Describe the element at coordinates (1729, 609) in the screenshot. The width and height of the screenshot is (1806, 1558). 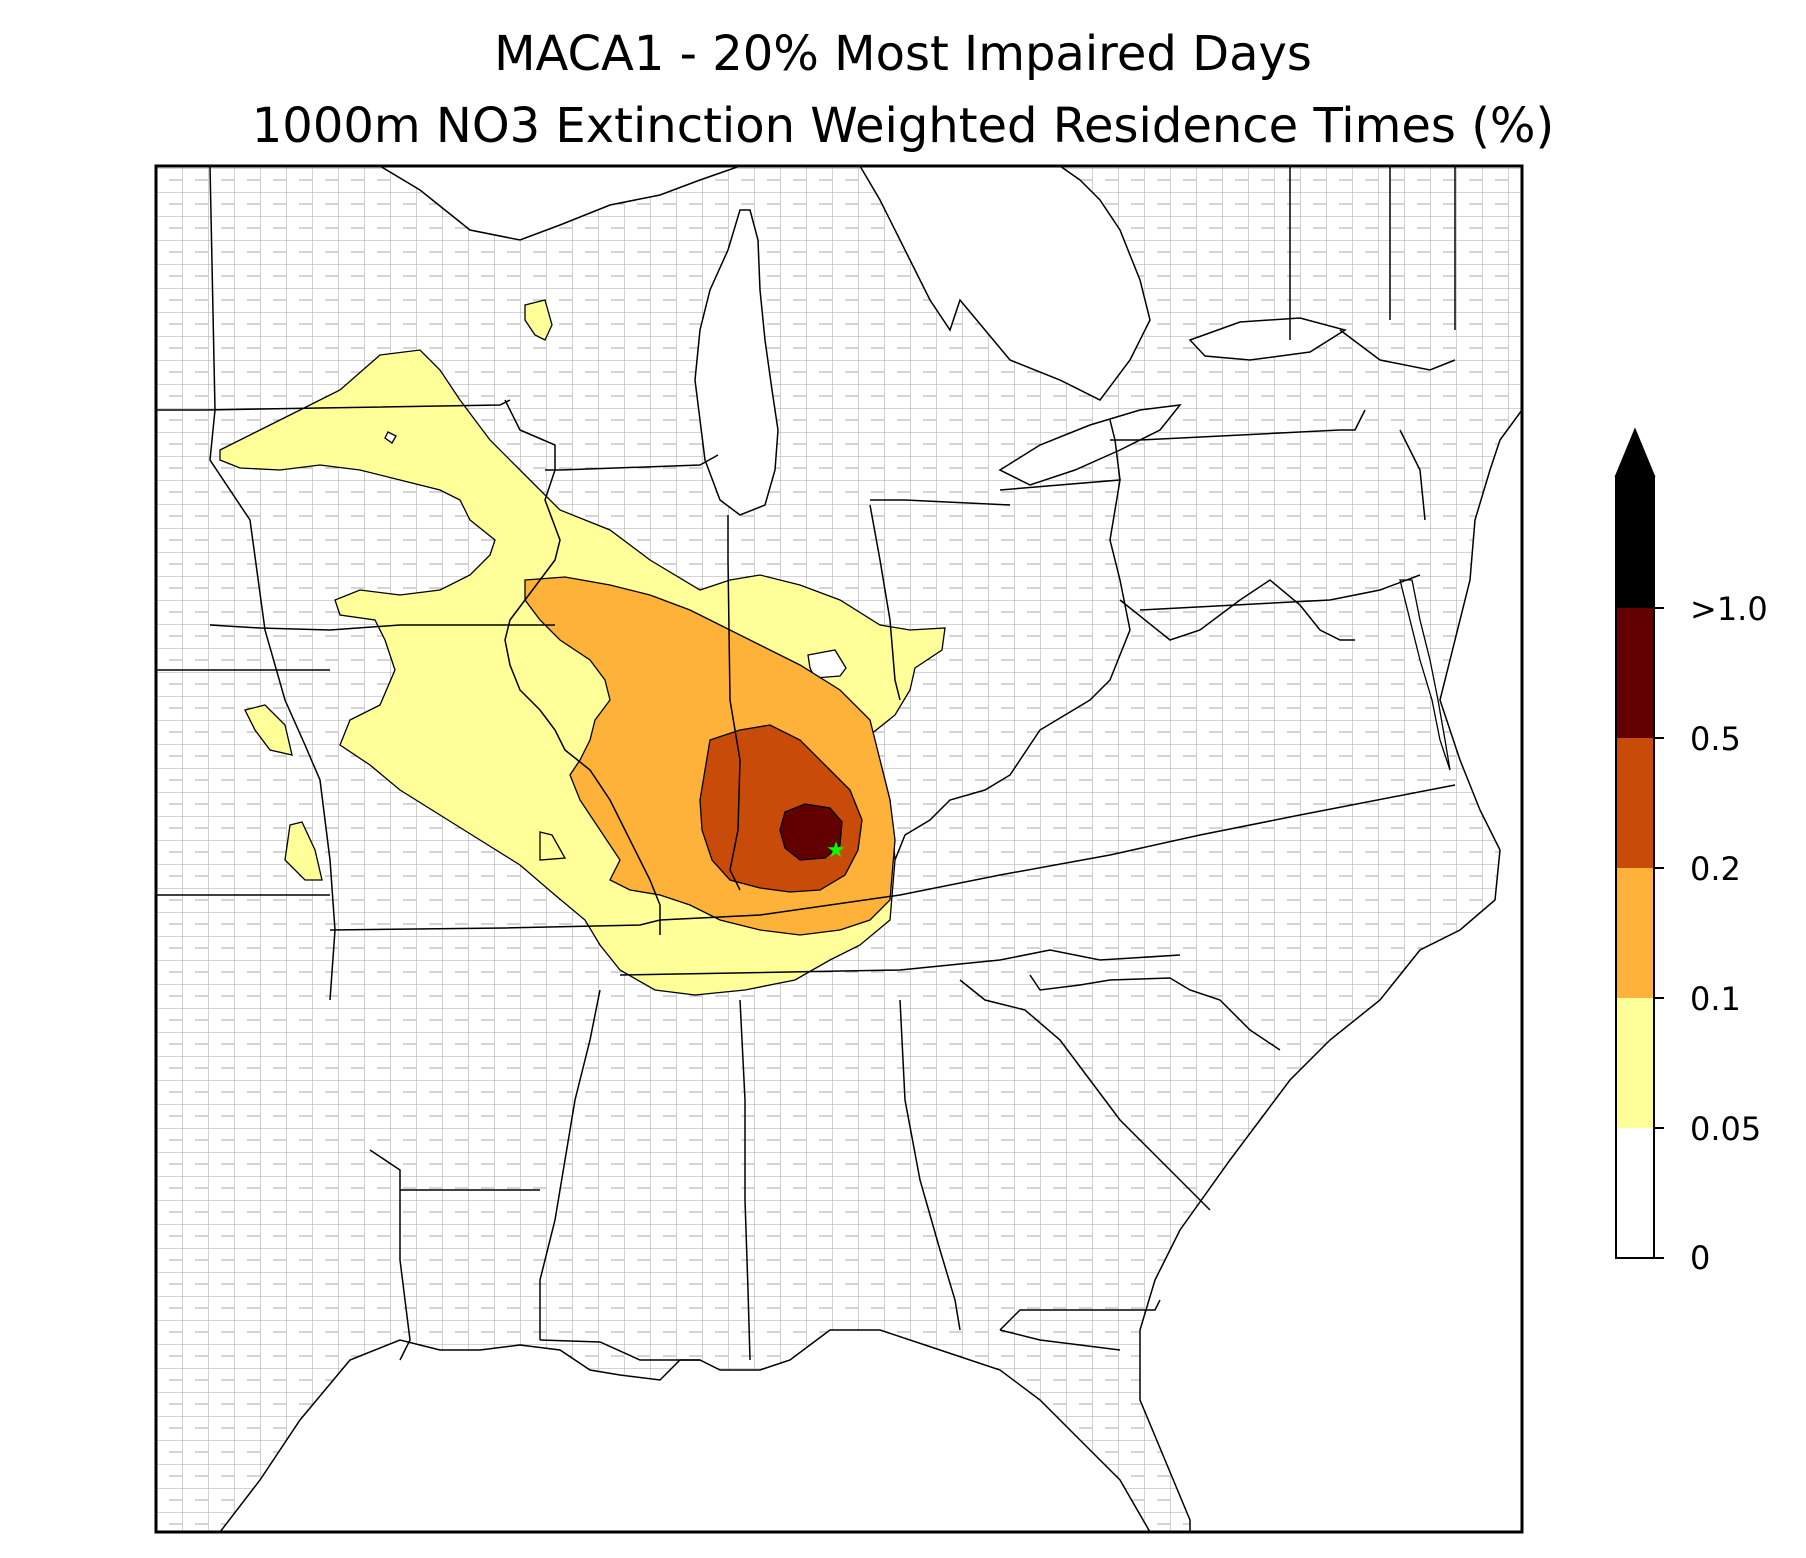
I see `colorbar-label-gt1: >1.0` at that location.